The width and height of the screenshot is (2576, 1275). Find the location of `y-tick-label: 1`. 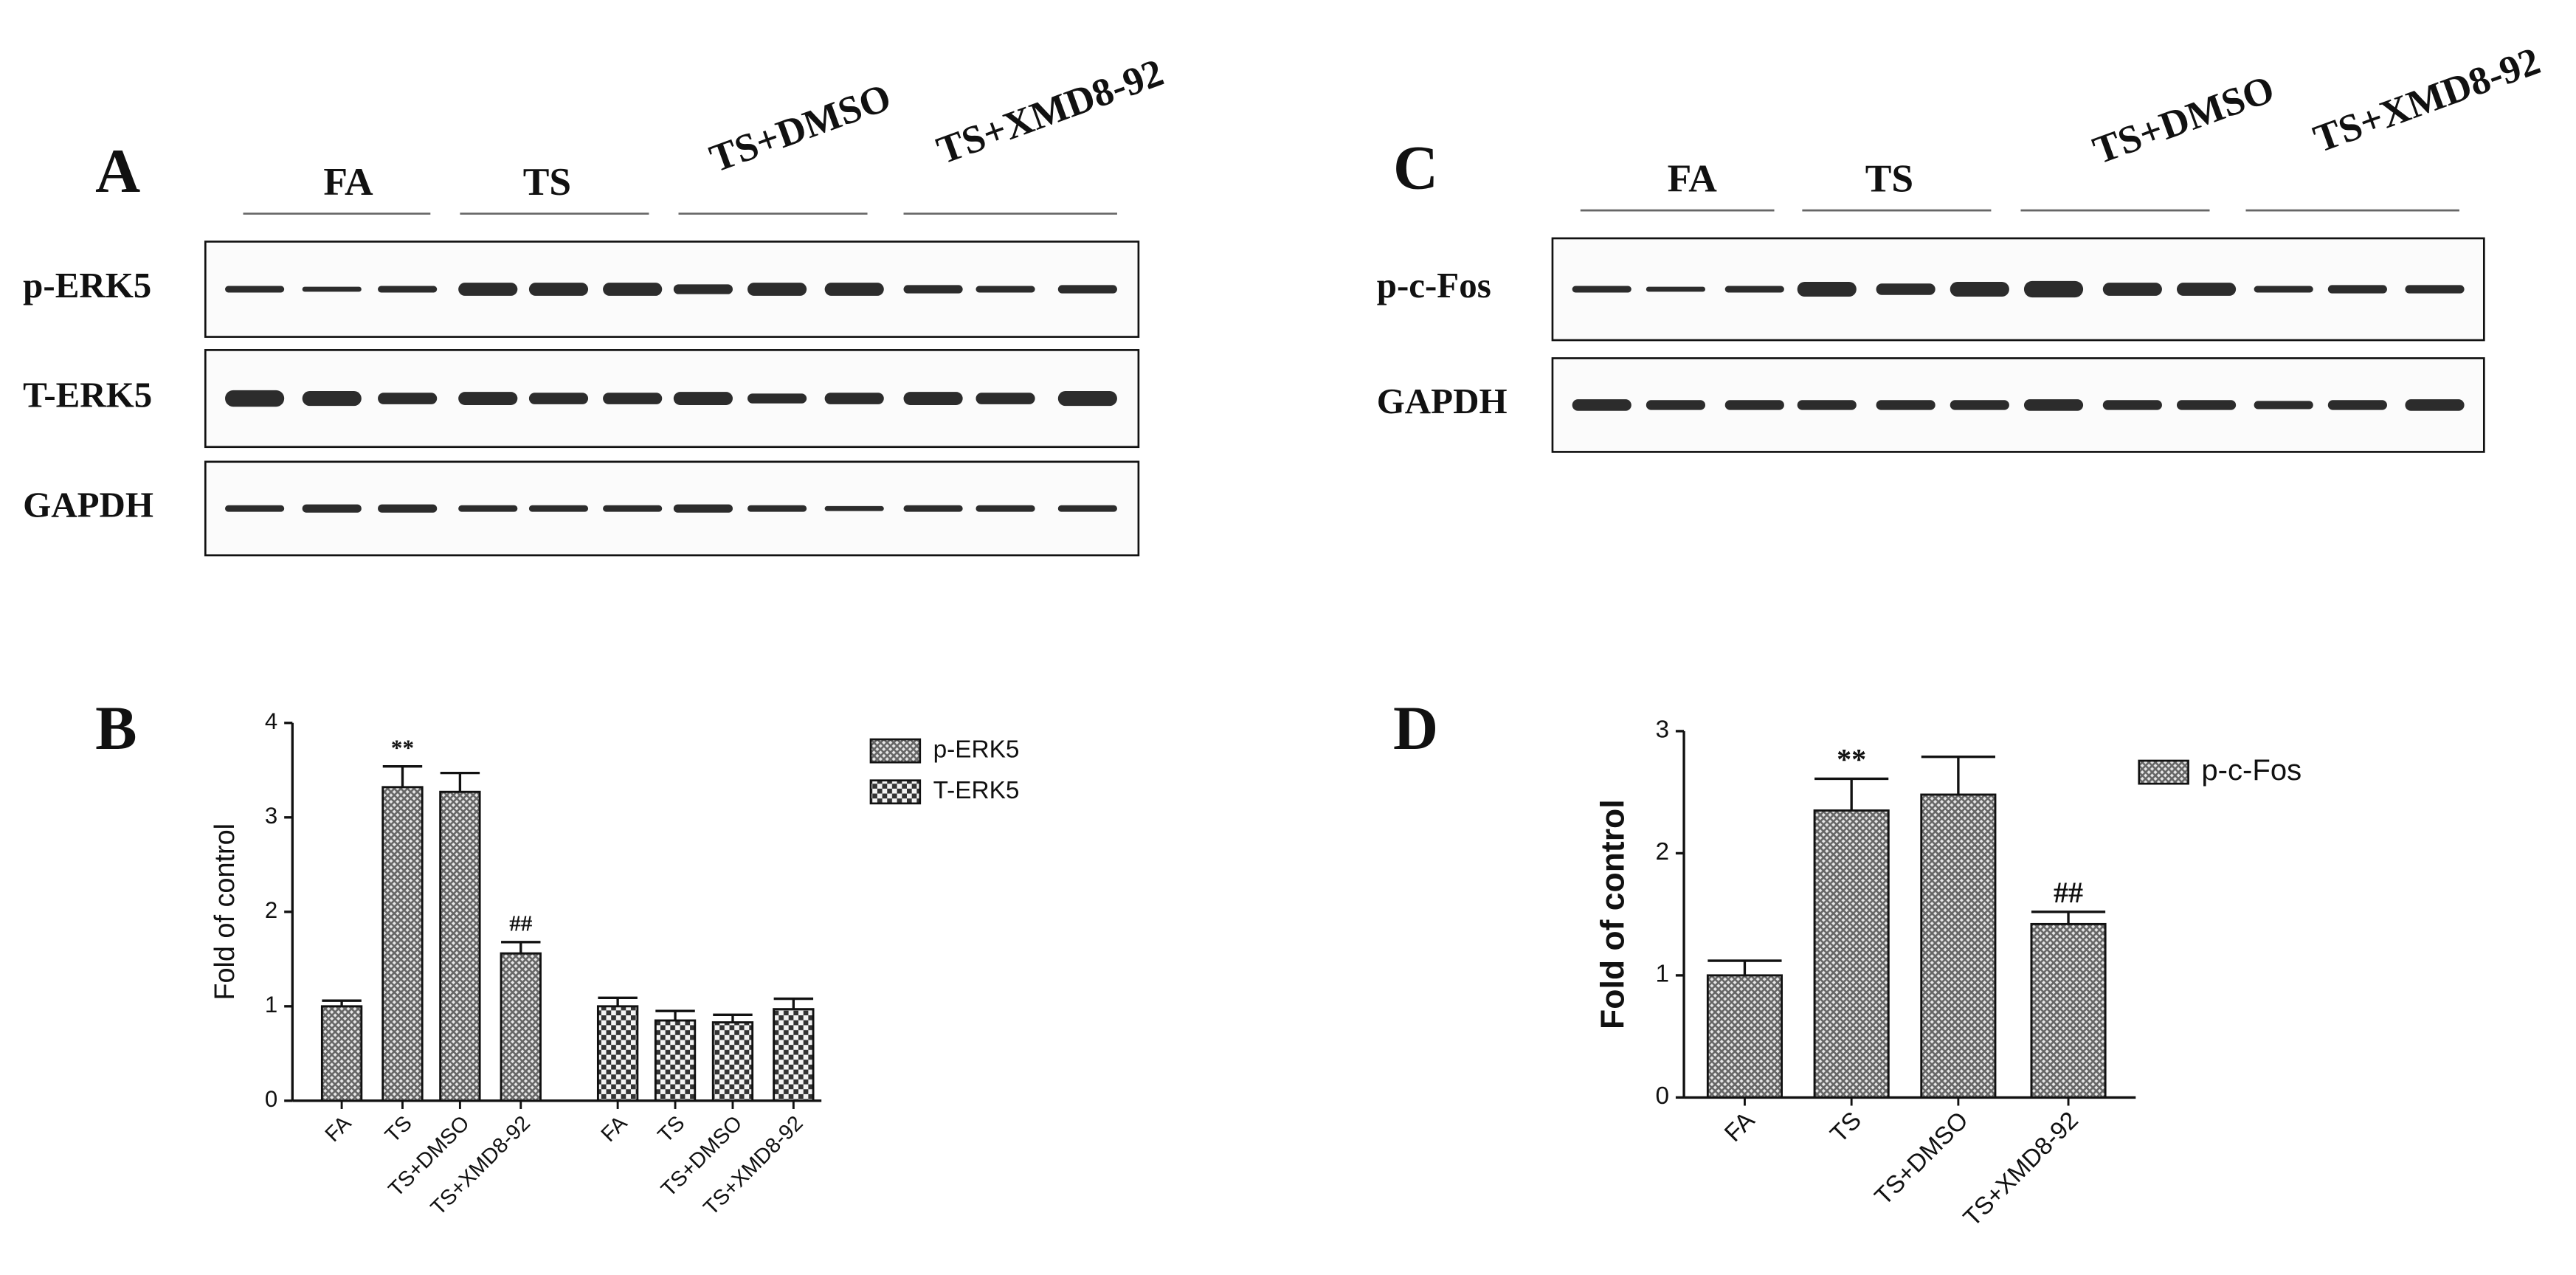

y-tick-label: 1 is located at coordinates (271, 1004).